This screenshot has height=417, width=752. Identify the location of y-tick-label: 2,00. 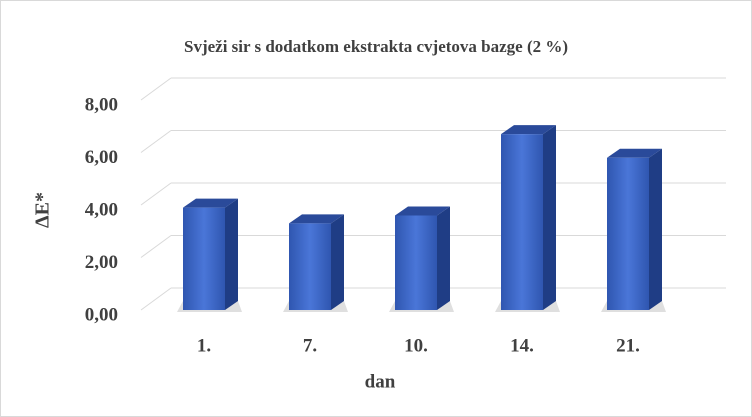
(101, 262).